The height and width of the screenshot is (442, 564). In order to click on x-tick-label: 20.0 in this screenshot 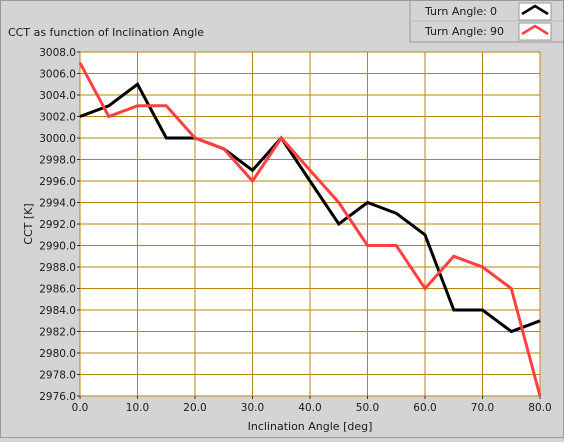, I will do `click(194, 408)`.